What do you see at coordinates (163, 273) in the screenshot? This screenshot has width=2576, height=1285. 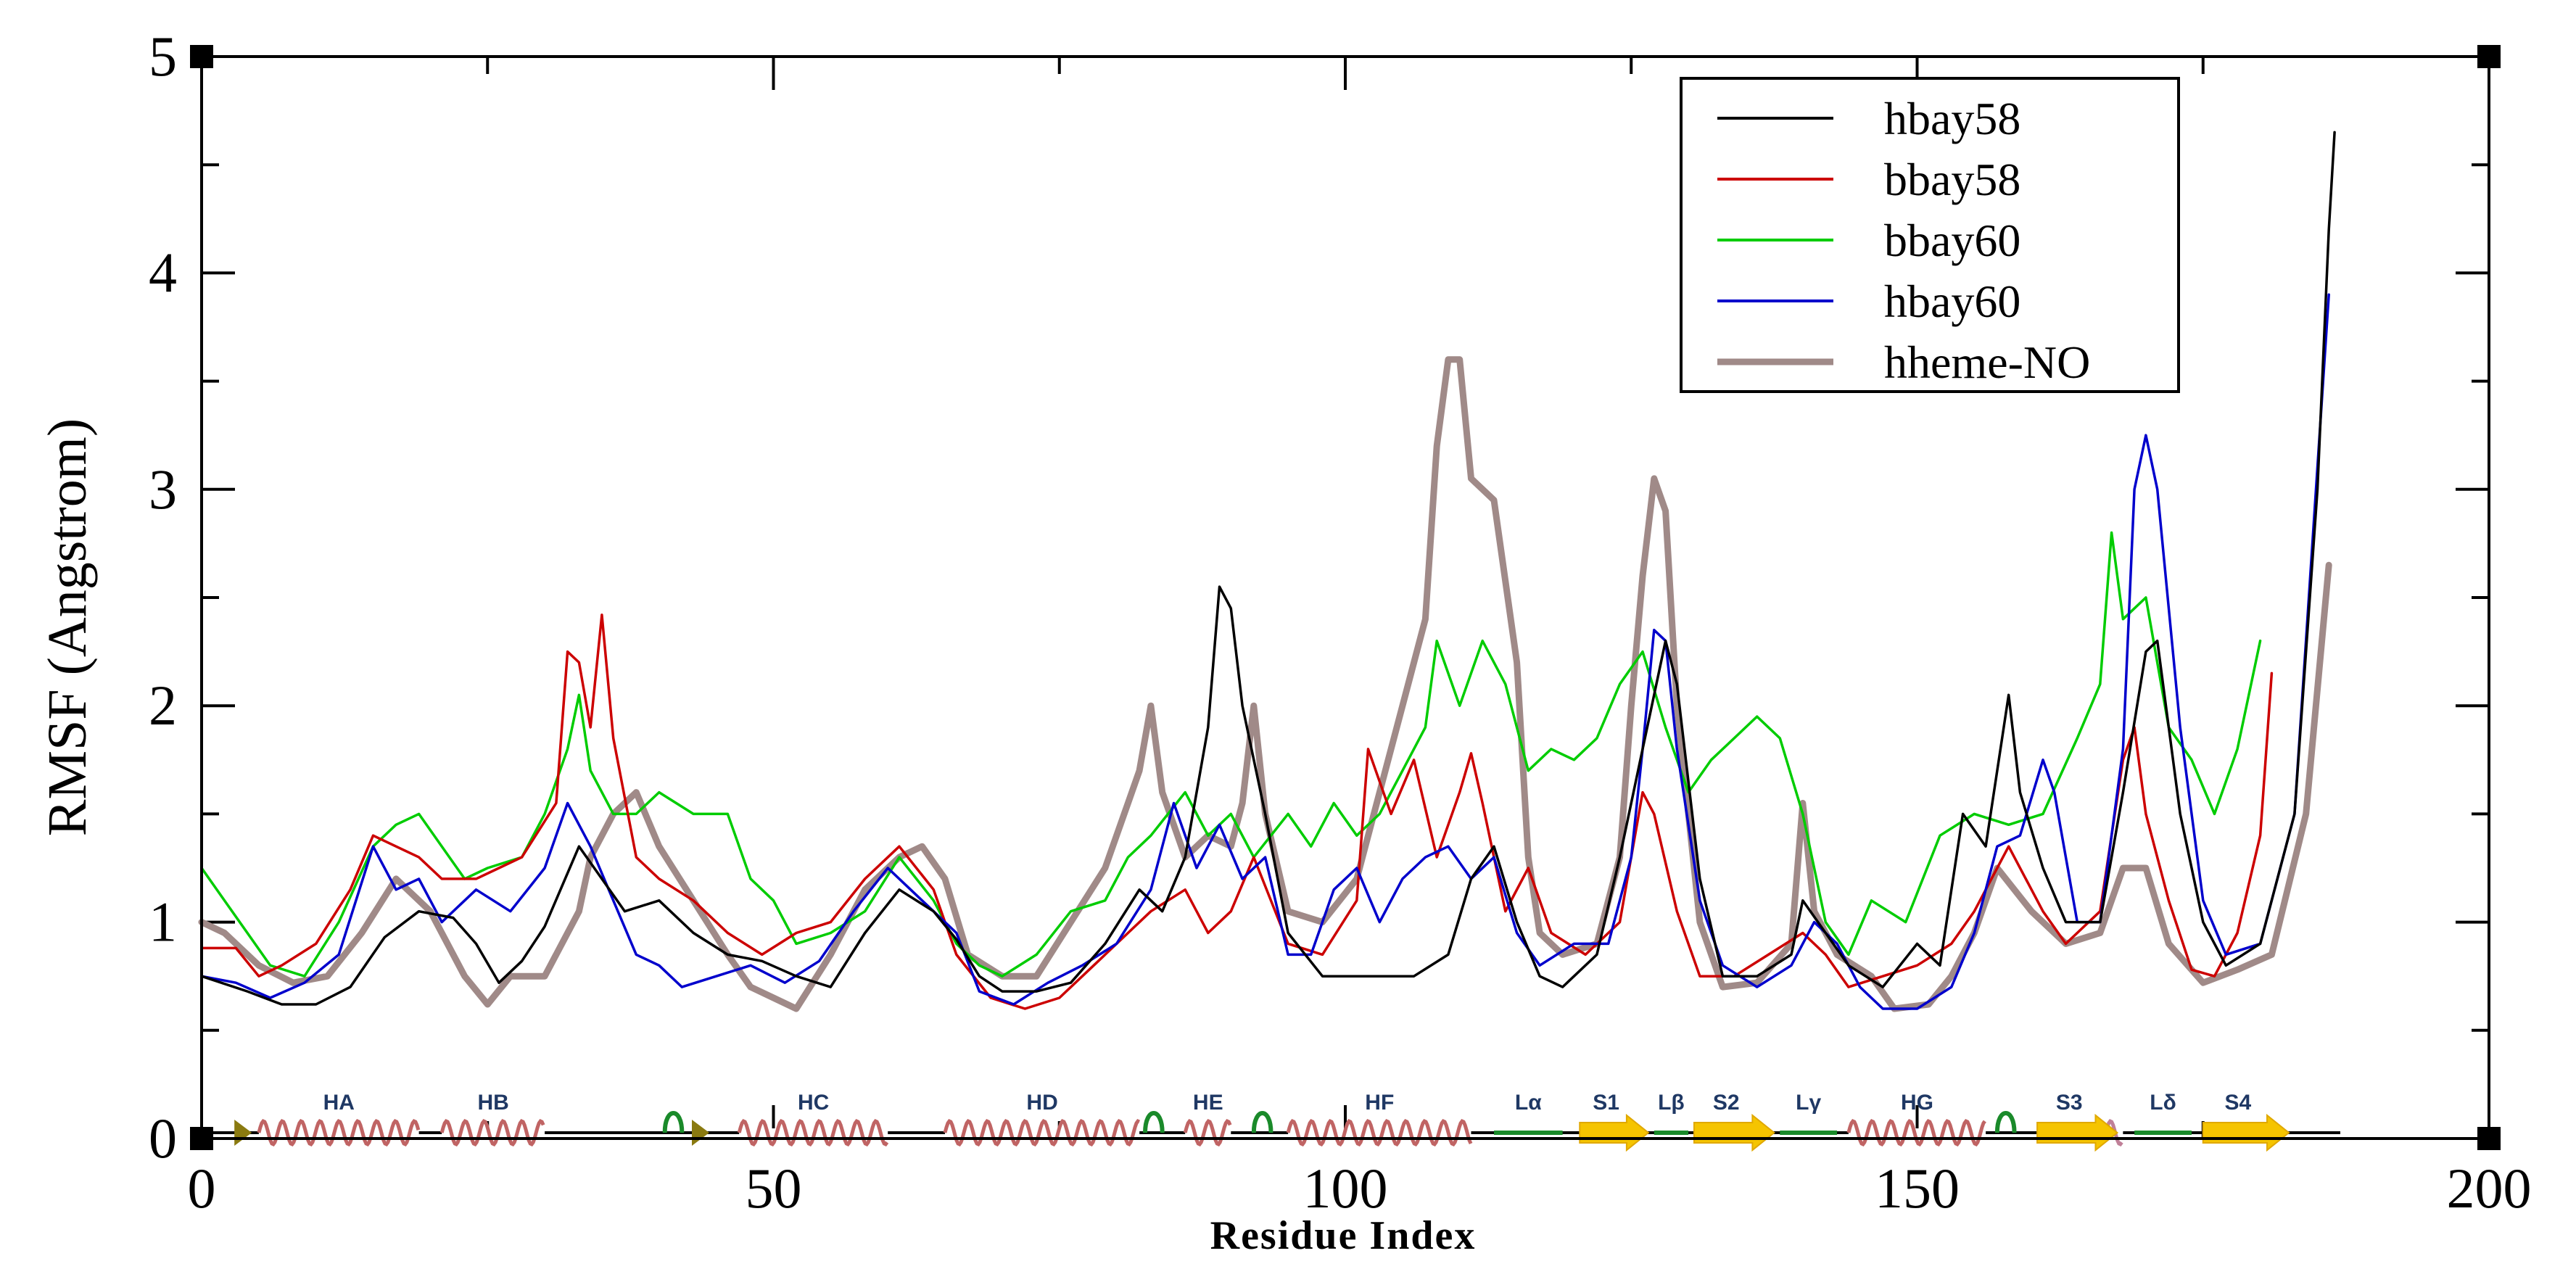 I see `y-tick-label: 4` at bounding box center [163, 273].